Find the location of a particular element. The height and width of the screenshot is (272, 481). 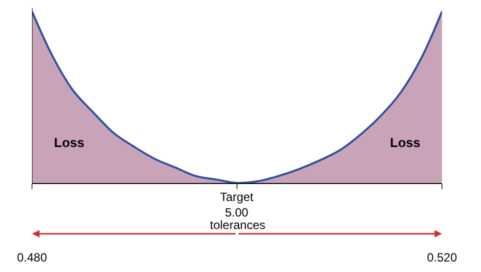

text: tolerances is located at coordinates (238, 225).